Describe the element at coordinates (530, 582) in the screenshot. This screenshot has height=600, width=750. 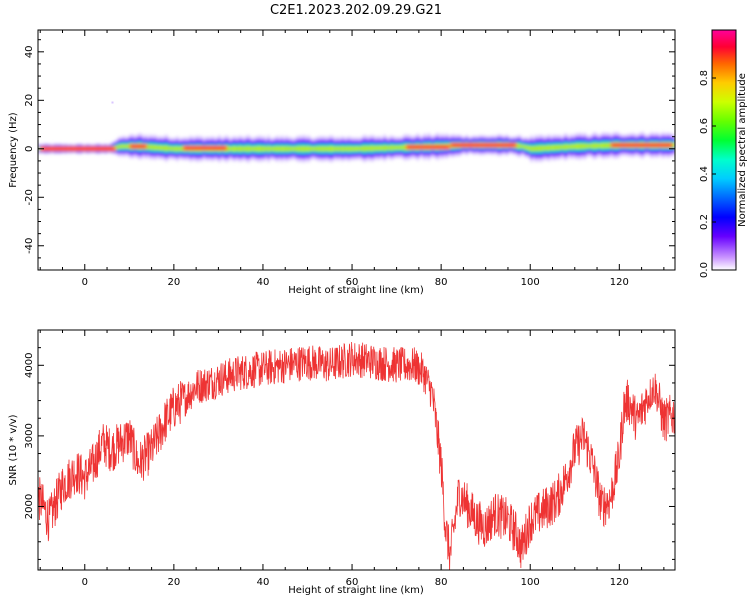
I see `snr-x-tick-label: 100` at that location.